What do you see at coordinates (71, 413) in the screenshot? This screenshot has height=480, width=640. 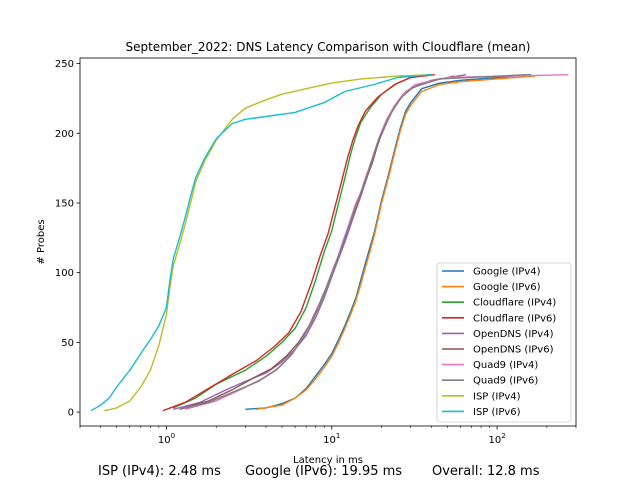 I see `y-tick-label: 0` at bounding box center [71, 413].